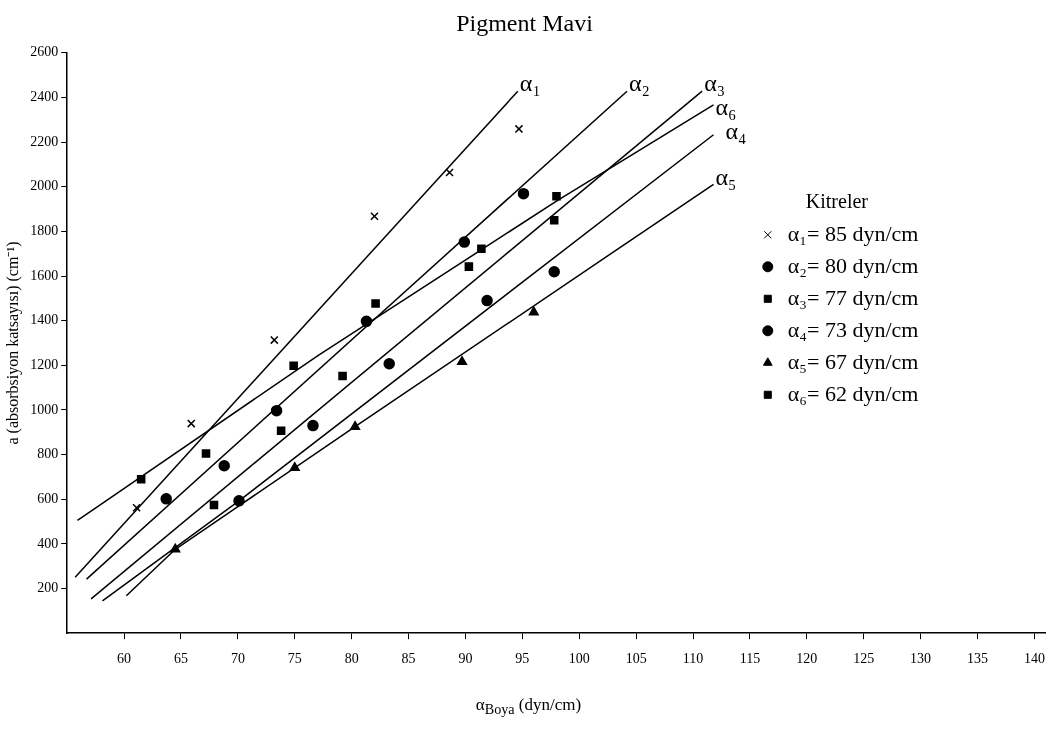 The width and height of the screenshot is (1057, 736). Describe the element at coordinates (44, 97) in the screenshot. I see `y-tick-label: 2400` at that location.